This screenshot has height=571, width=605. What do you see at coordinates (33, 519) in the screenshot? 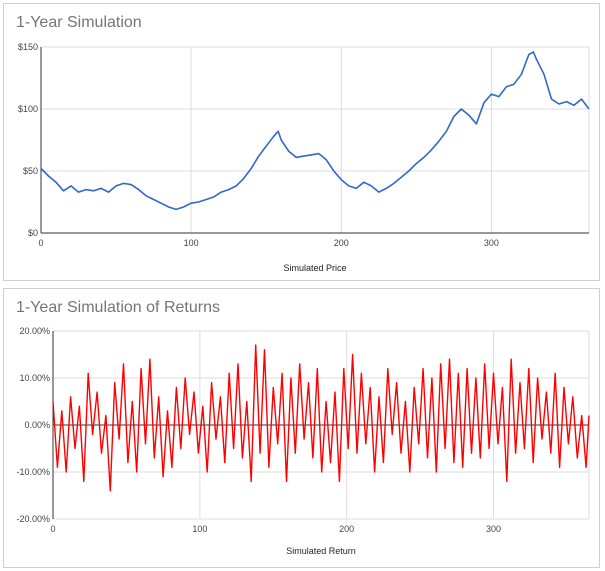
I see `y-tick-label: -20.00%` at bounding box center [33, 519].